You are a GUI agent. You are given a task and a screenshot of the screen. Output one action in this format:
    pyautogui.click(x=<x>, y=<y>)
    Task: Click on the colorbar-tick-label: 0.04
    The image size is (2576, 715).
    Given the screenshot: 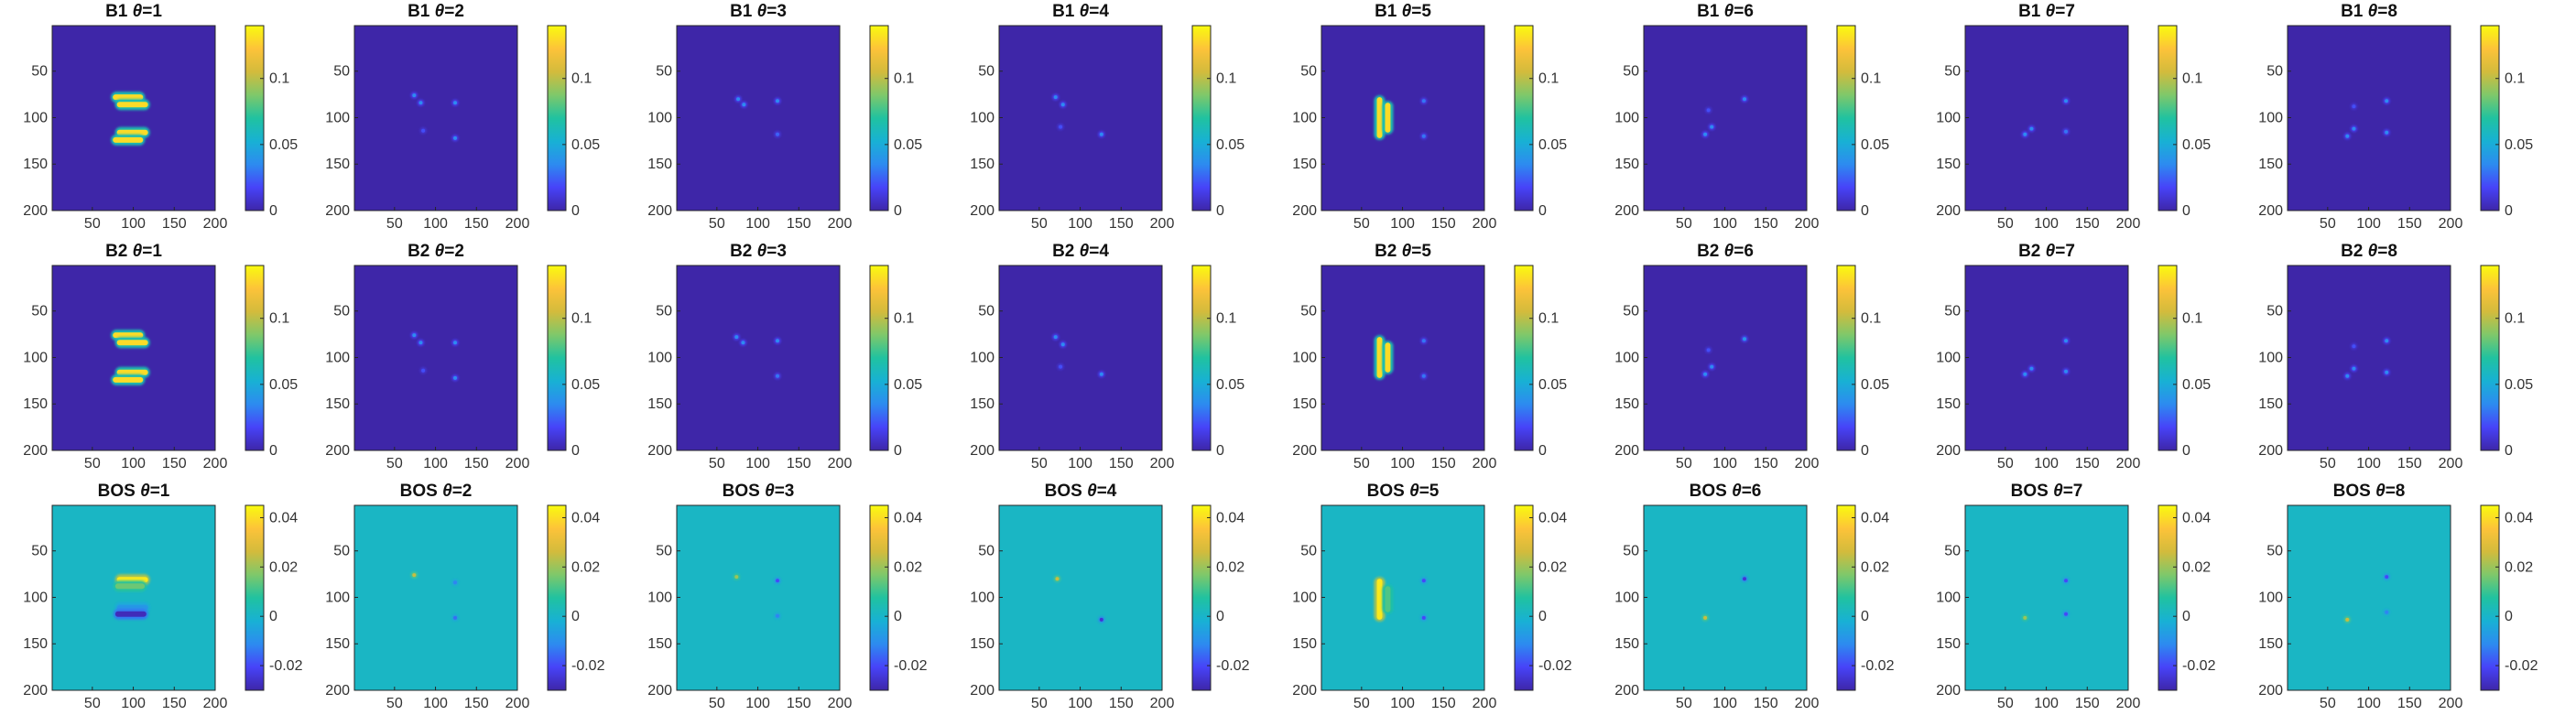 What is the action you would take?
    pyautogui.click(x=585, y=517)
    